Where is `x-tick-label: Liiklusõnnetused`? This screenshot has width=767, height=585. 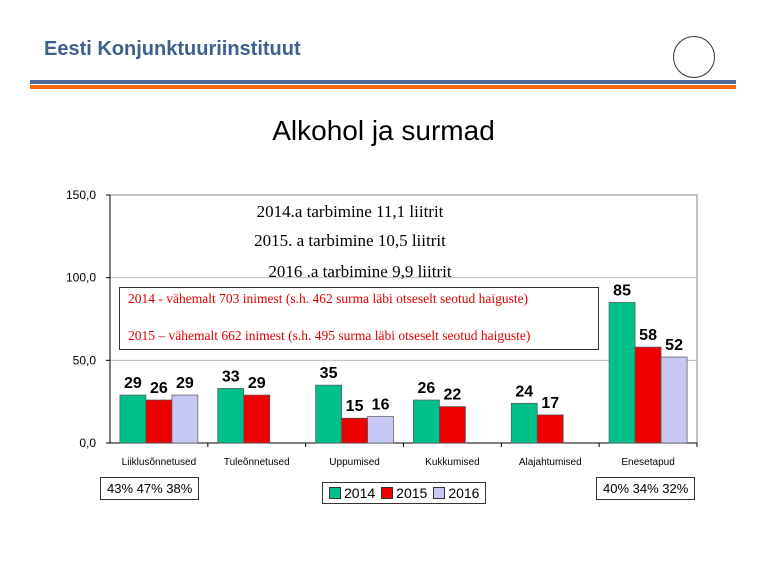 x-tick-label: Liiklusõnnetused is located at coordinates (159, 462).